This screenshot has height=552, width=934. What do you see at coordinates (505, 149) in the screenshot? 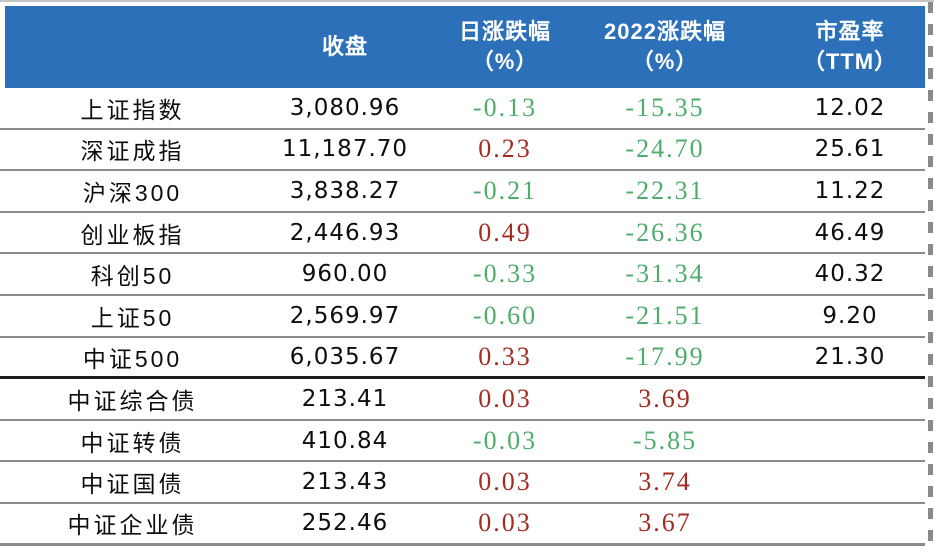
I see `daily-change-value: 0.23` at bounding box center [505, 149].